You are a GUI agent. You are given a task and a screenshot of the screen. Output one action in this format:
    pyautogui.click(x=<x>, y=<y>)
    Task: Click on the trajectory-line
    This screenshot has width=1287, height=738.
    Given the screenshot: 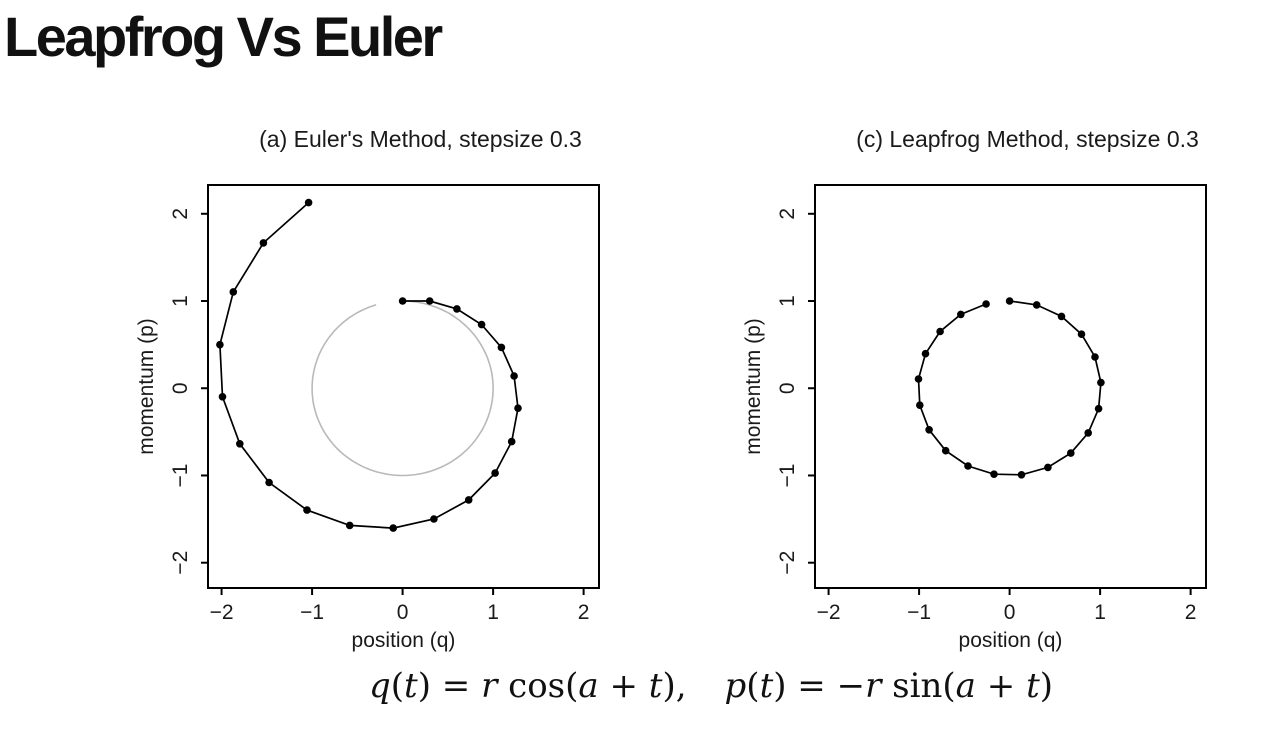 What is the action you would take?
    pyautogui.click(x=369, y=365)
    